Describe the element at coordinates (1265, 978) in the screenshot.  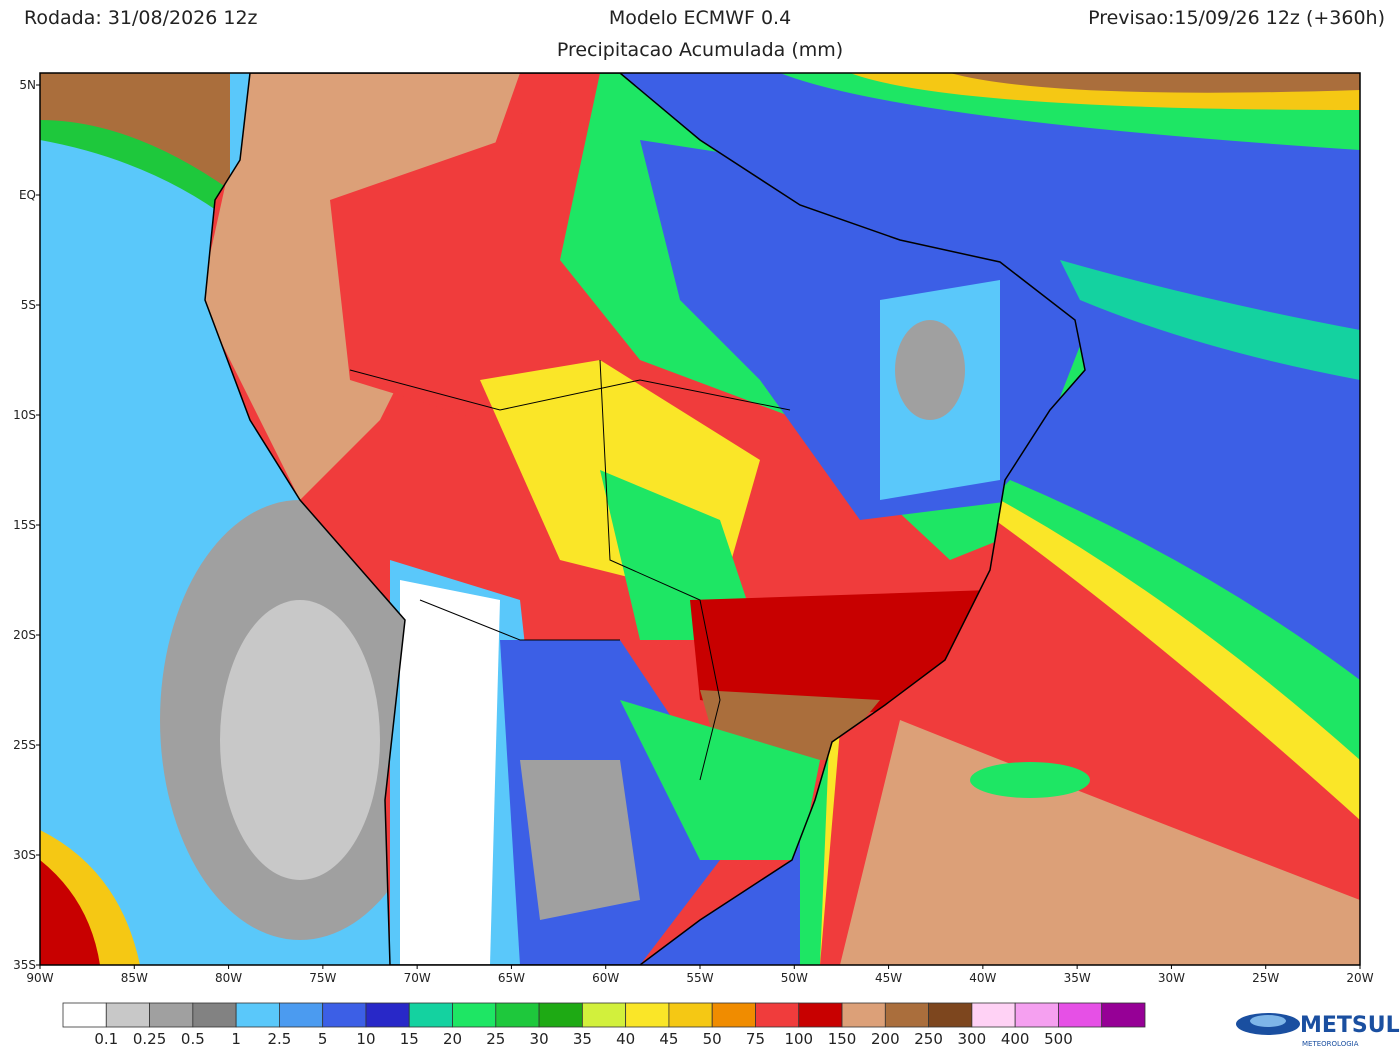
I see `lon-label: 25W` at that location.